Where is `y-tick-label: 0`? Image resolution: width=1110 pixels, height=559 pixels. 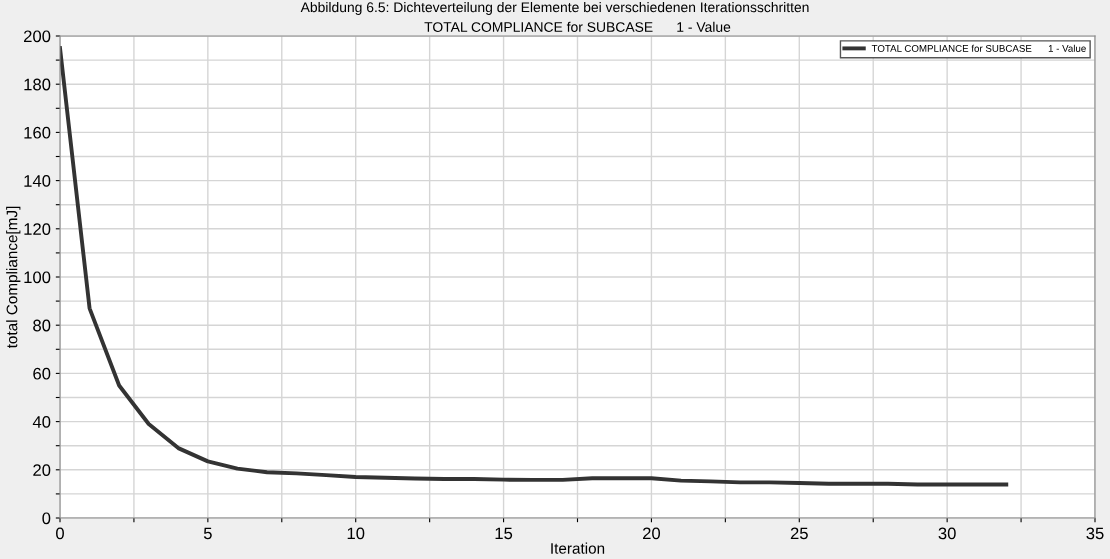 y-tick-label: 0 is located at coordinates (46, 518).